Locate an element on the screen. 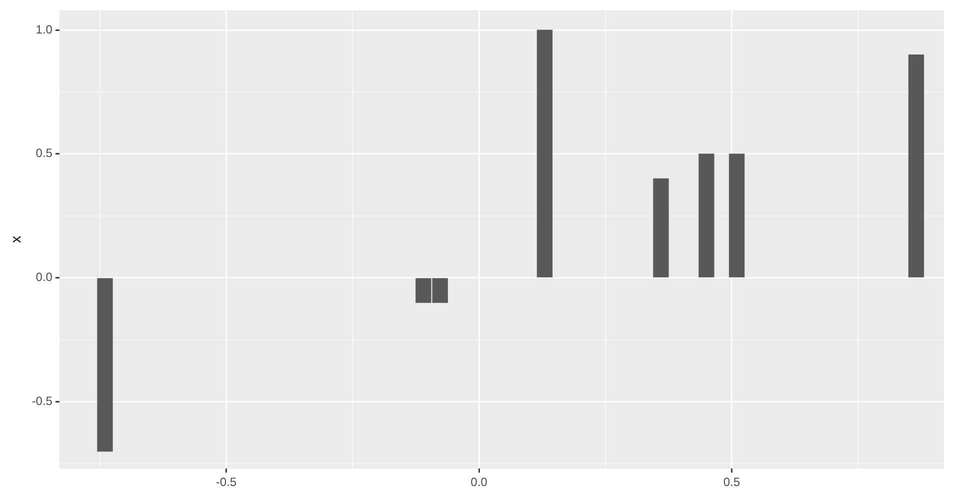 The image size is (954, 501). x-tick-label: 0.5 is located at coordinates (731, 482).